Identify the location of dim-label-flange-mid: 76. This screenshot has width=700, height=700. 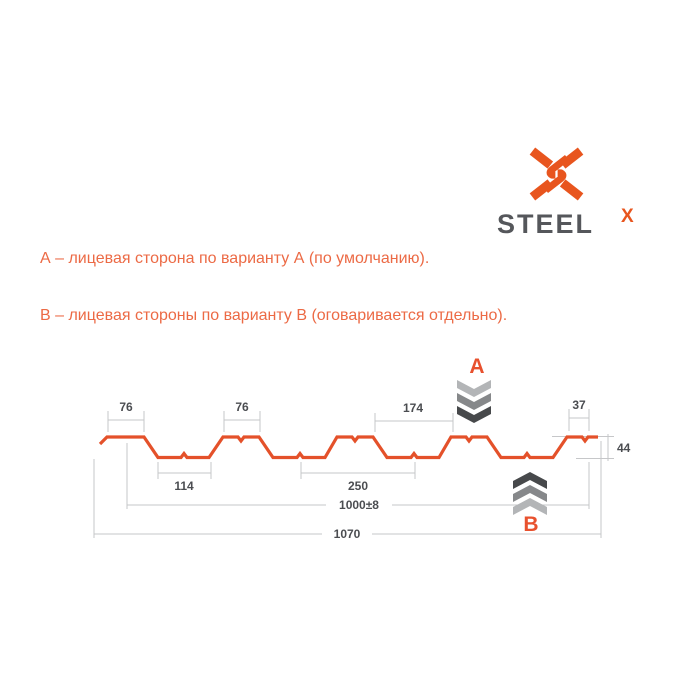
(242, 407).